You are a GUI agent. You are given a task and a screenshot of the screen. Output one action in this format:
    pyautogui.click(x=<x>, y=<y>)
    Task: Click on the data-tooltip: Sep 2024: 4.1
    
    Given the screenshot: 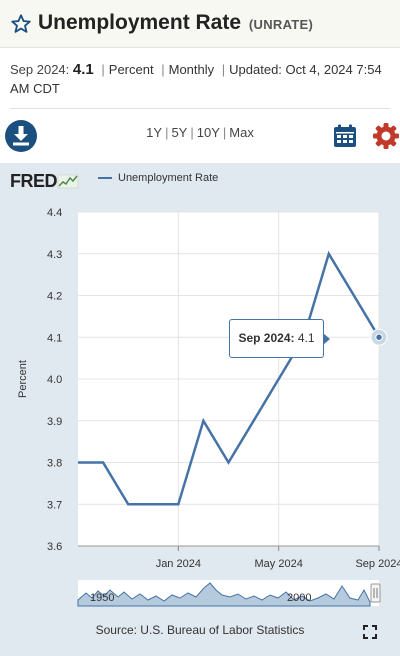 What is the action you would take?
    pyautogui.click(x=279, y=338)
    